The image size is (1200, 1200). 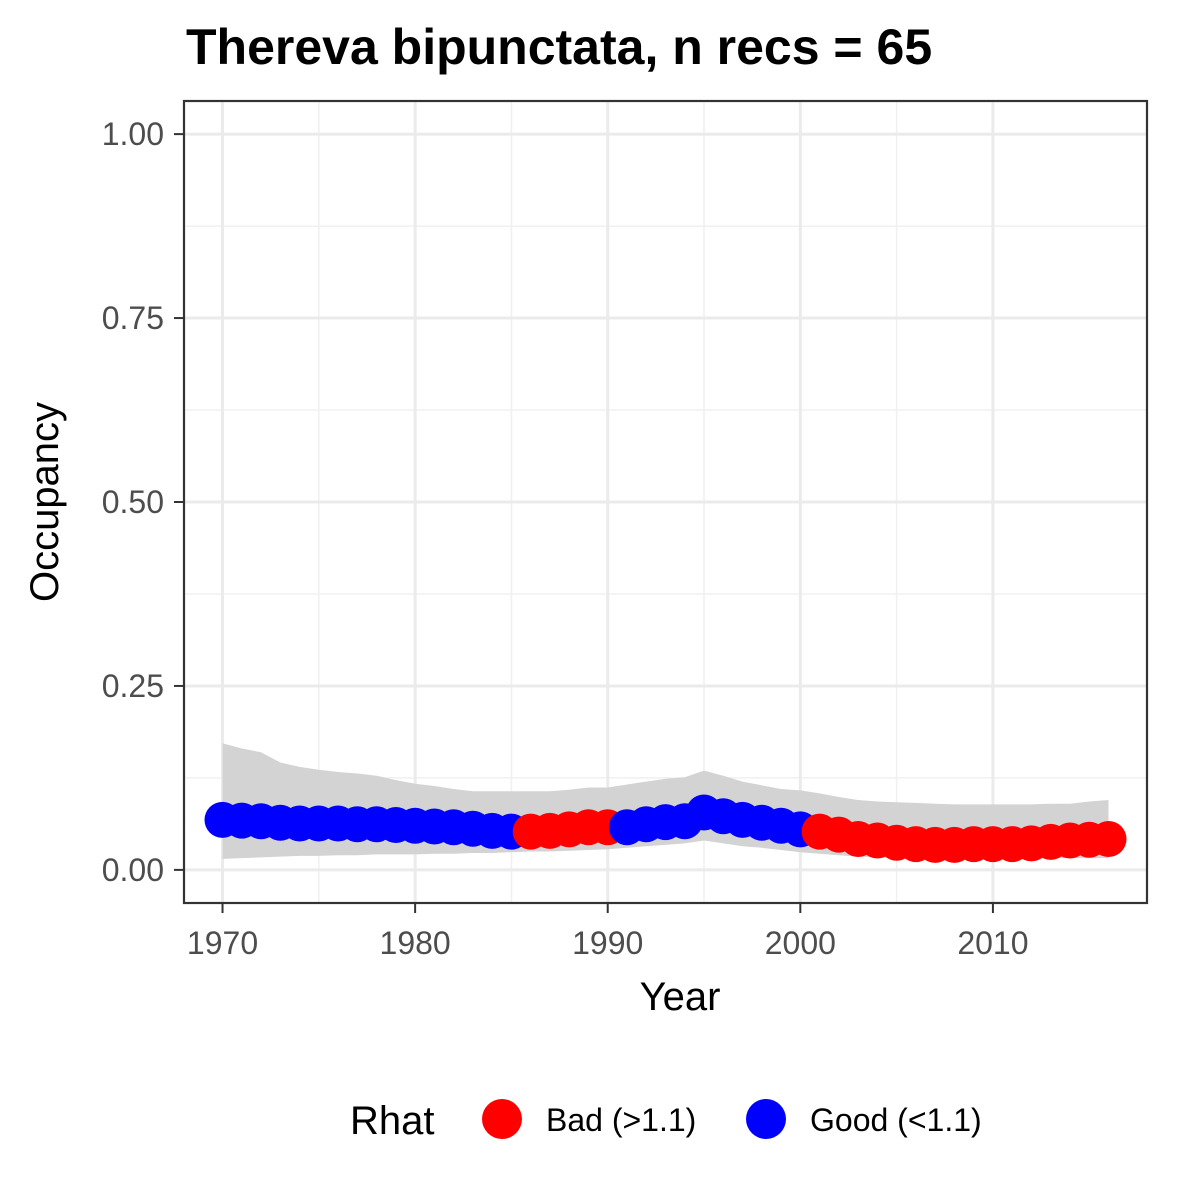 I want to click on y-axis-title: Occupancy, so click(x=45, y=502).